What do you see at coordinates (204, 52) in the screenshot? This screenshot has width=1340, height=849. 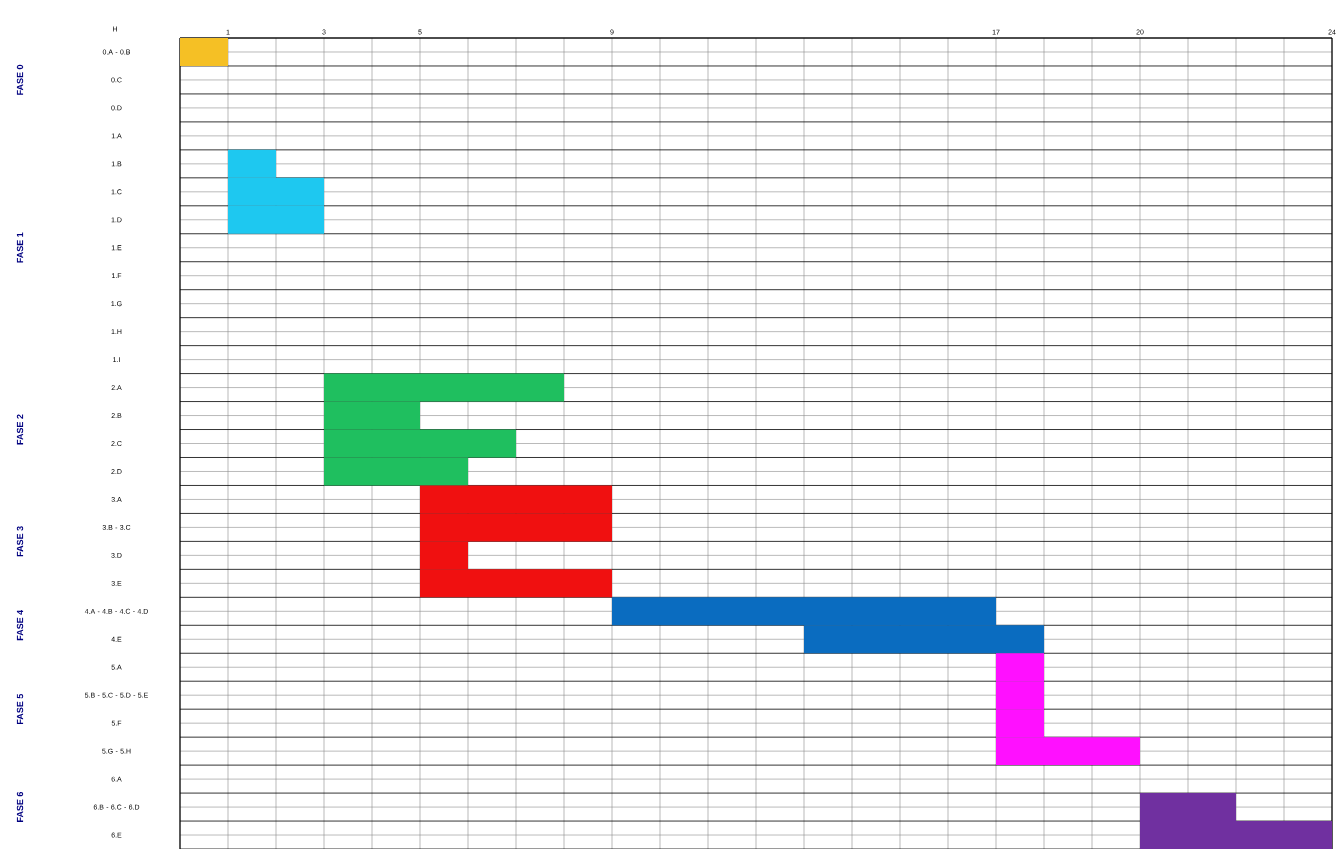 I see `bar` at bounding box center [204, 52].